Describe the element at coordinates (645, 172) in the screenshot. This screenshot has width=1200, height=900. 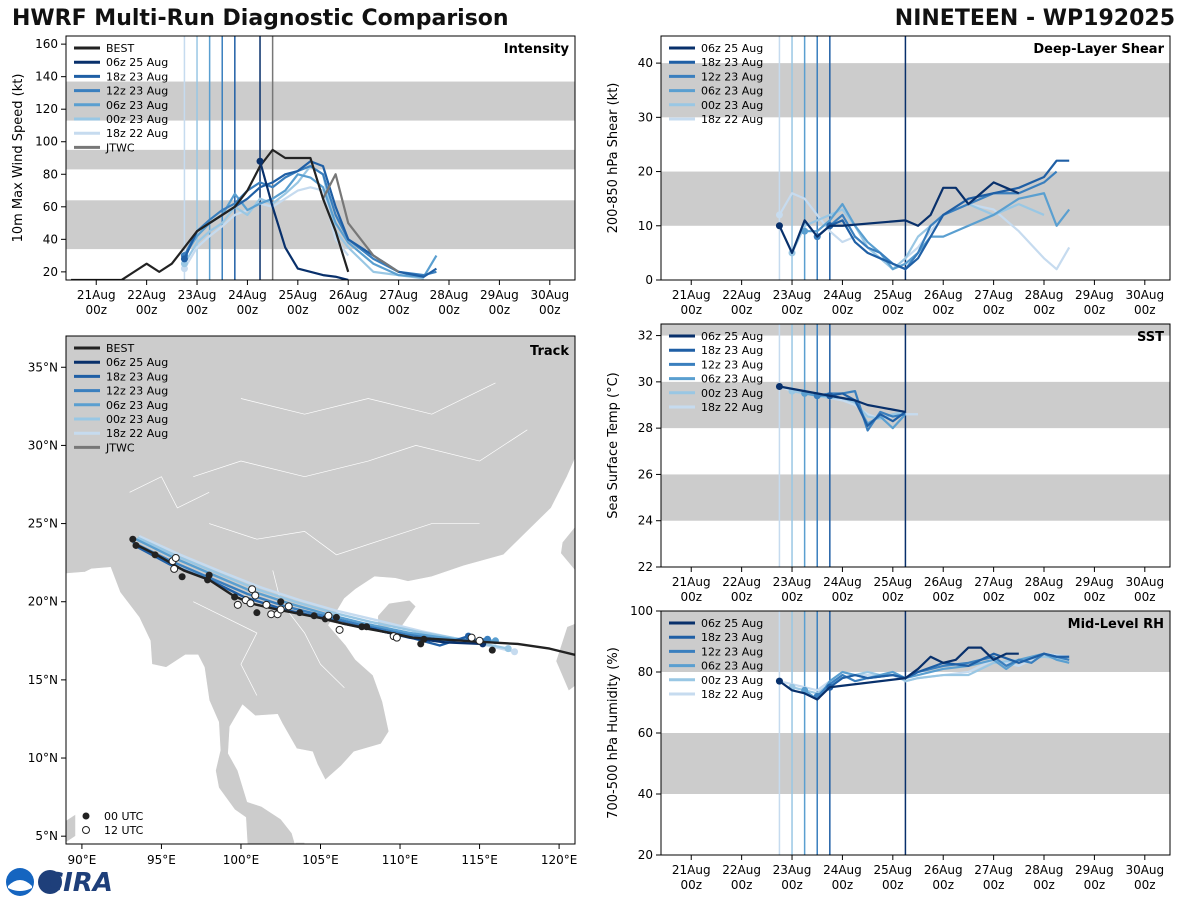
I see `shear-ytick-label: 20` at that location.